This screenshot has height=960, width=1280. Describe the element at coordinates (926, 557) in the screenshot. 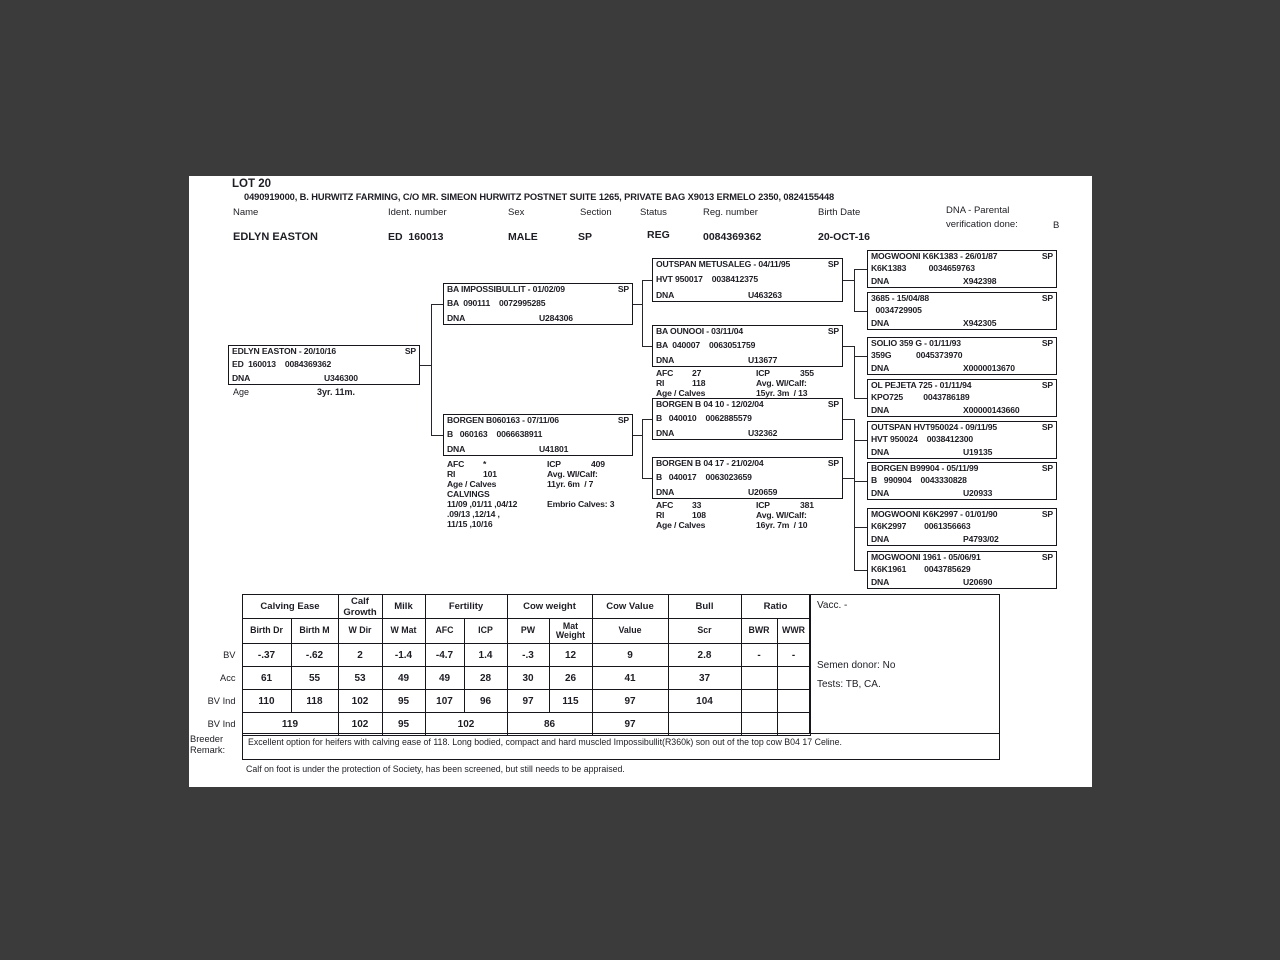

I see `animal-title: MOGWOONI 1961 - 05/06/91` at that location.